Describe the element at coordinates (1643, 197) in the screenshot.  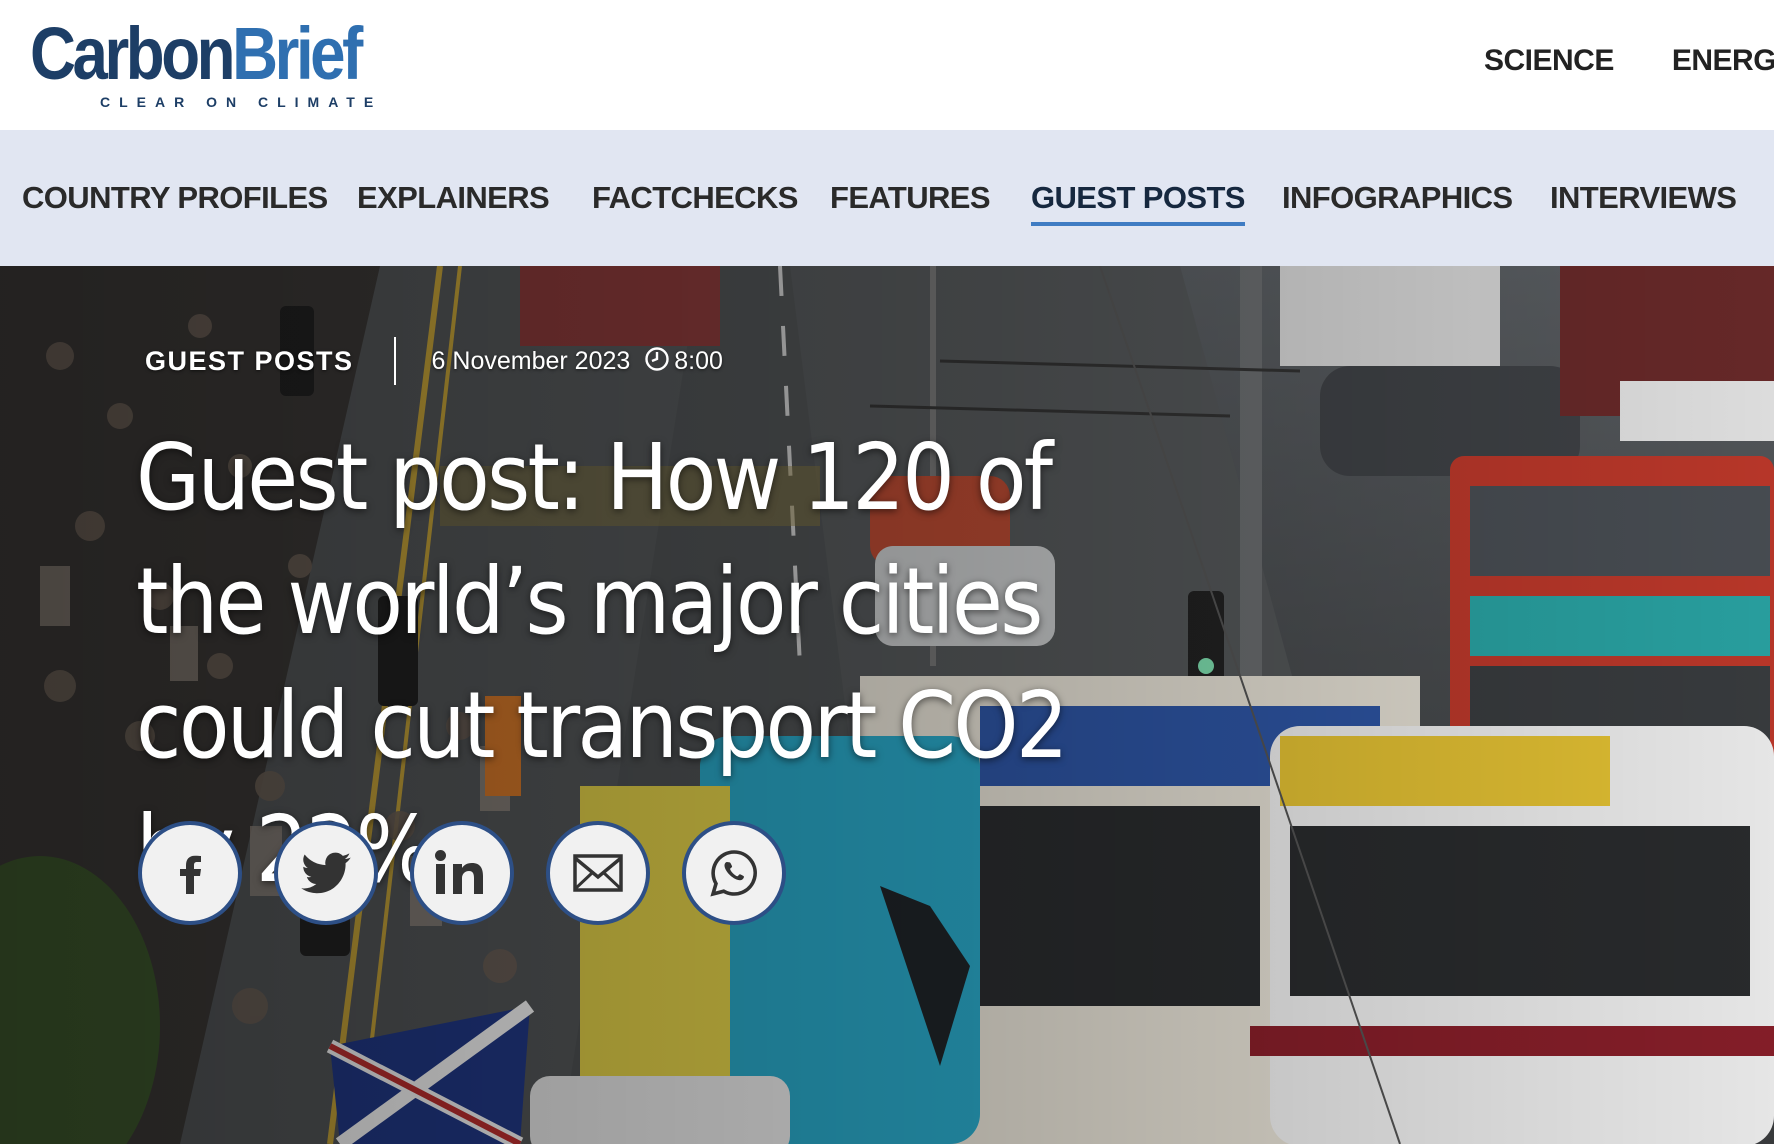
I see `nav-interviews: INTERVIEWS` at that location.